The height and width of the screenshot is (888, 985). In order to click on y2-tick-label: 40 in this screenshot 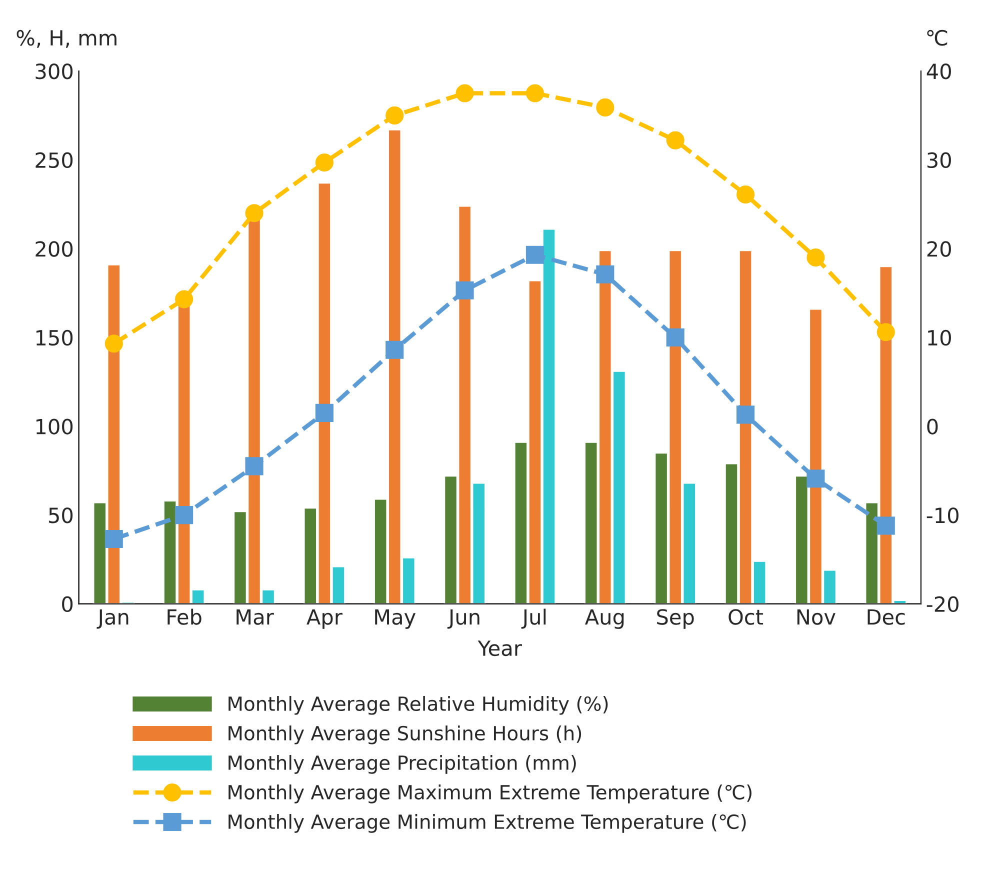, I will do `click(938, 71)`.